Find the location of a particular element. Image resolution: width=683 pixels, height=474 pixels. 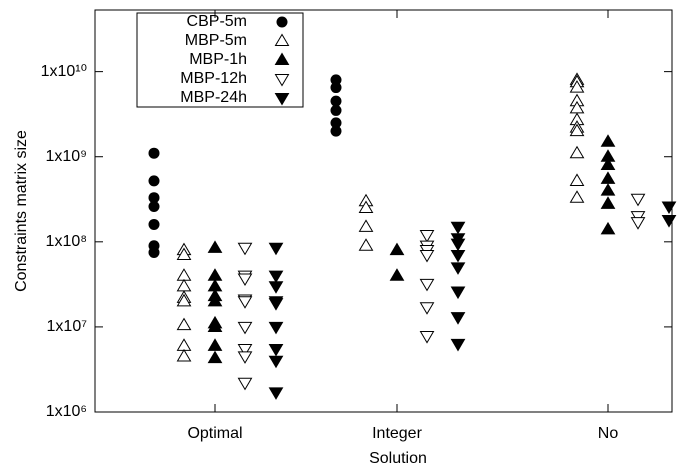

legend-label: MBP-24h is located at coordinates (213, 97).